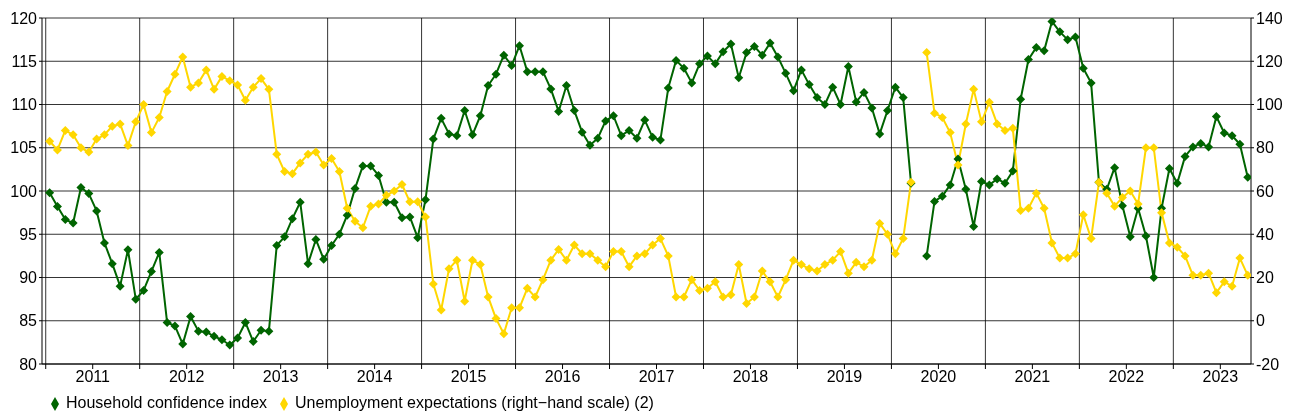 The height and width of the screenshot is (414, 1305). I want to click on y-tick-label: 80, so click(28, 364).